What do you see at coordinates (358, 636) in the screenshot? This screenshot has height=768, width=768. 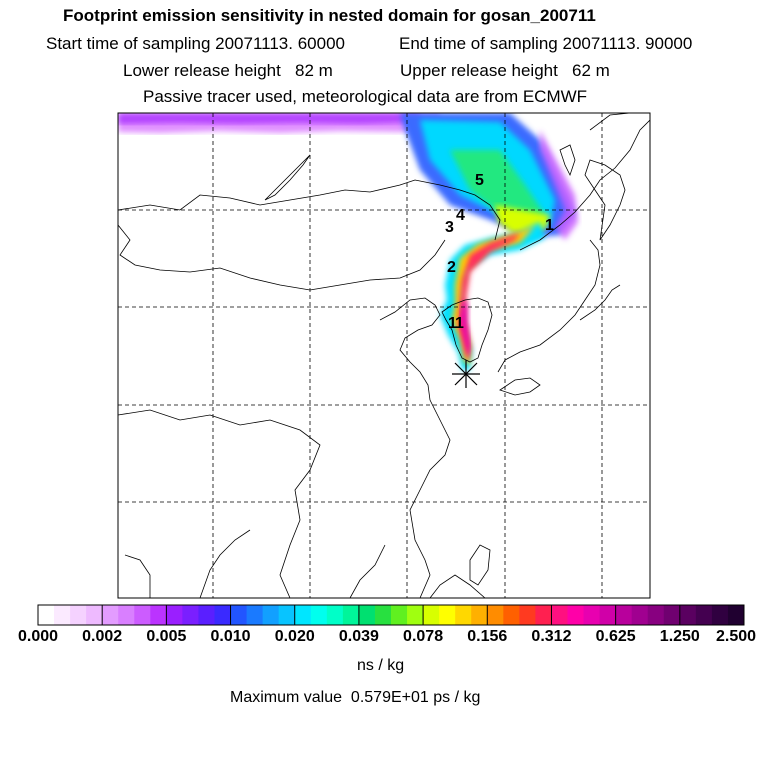 I see `colorbar-tick-label: 0.039` at bounding box center [358, 636].